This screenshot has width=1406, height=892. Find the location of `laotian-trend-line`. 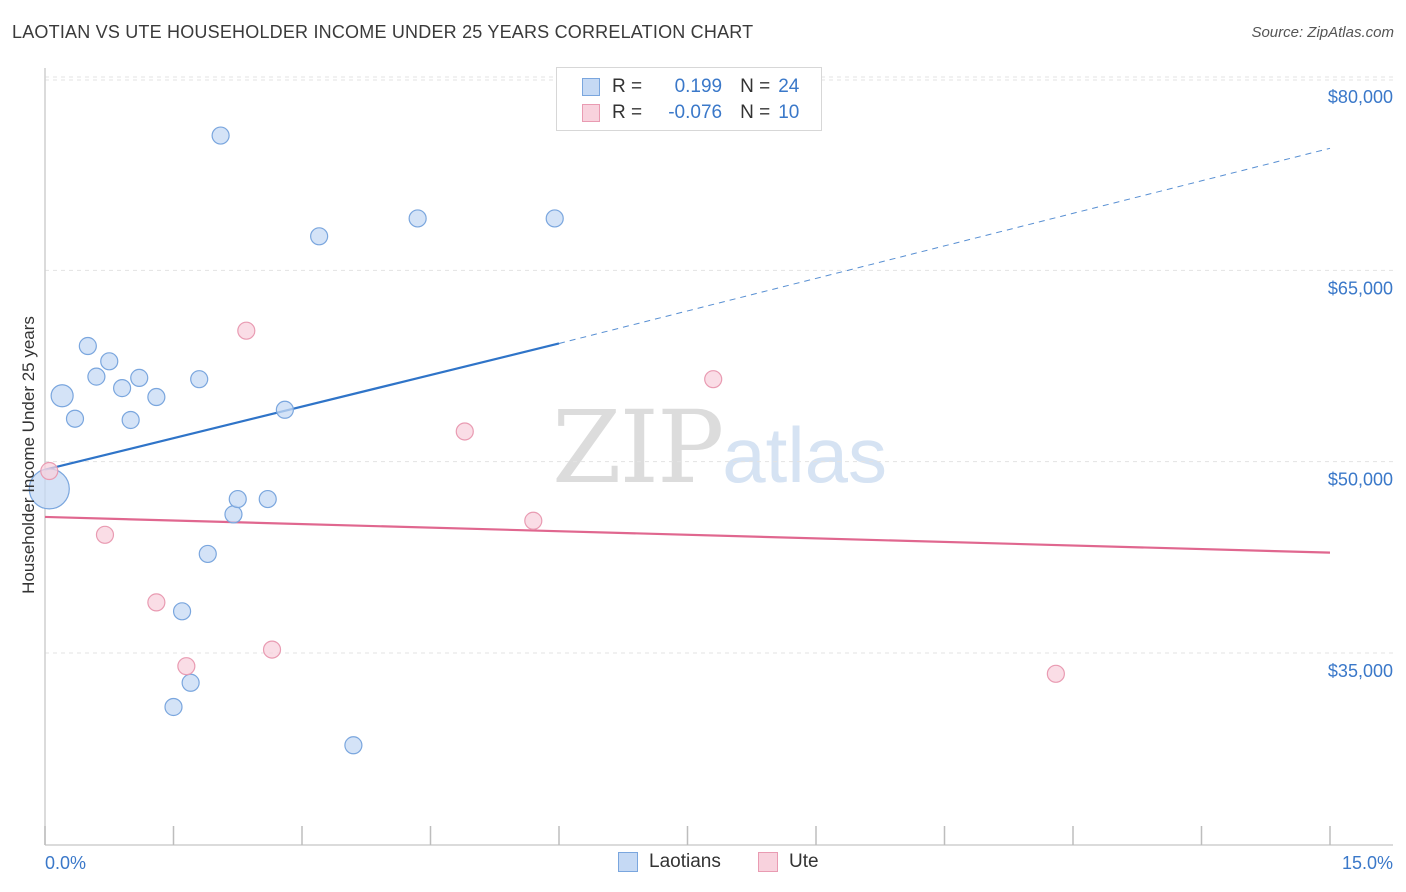

laotian-trend-line is located at coordinates (302, 406).